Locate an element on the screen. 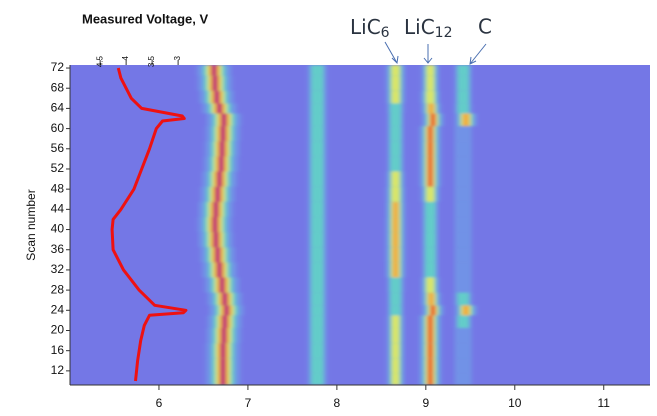 The image size is (657, 416). annotation: C is located at coordinates (485, 27).